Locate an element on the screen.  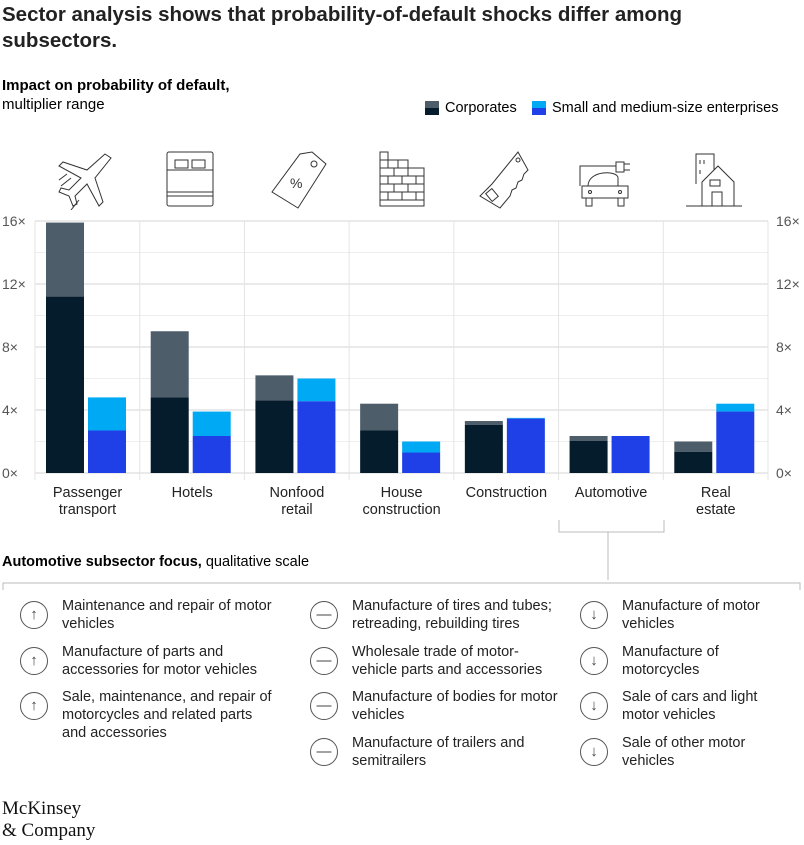
subsector-item: ↓ Sale of cars and light motor vehicles is located at coordinates (680, 706).